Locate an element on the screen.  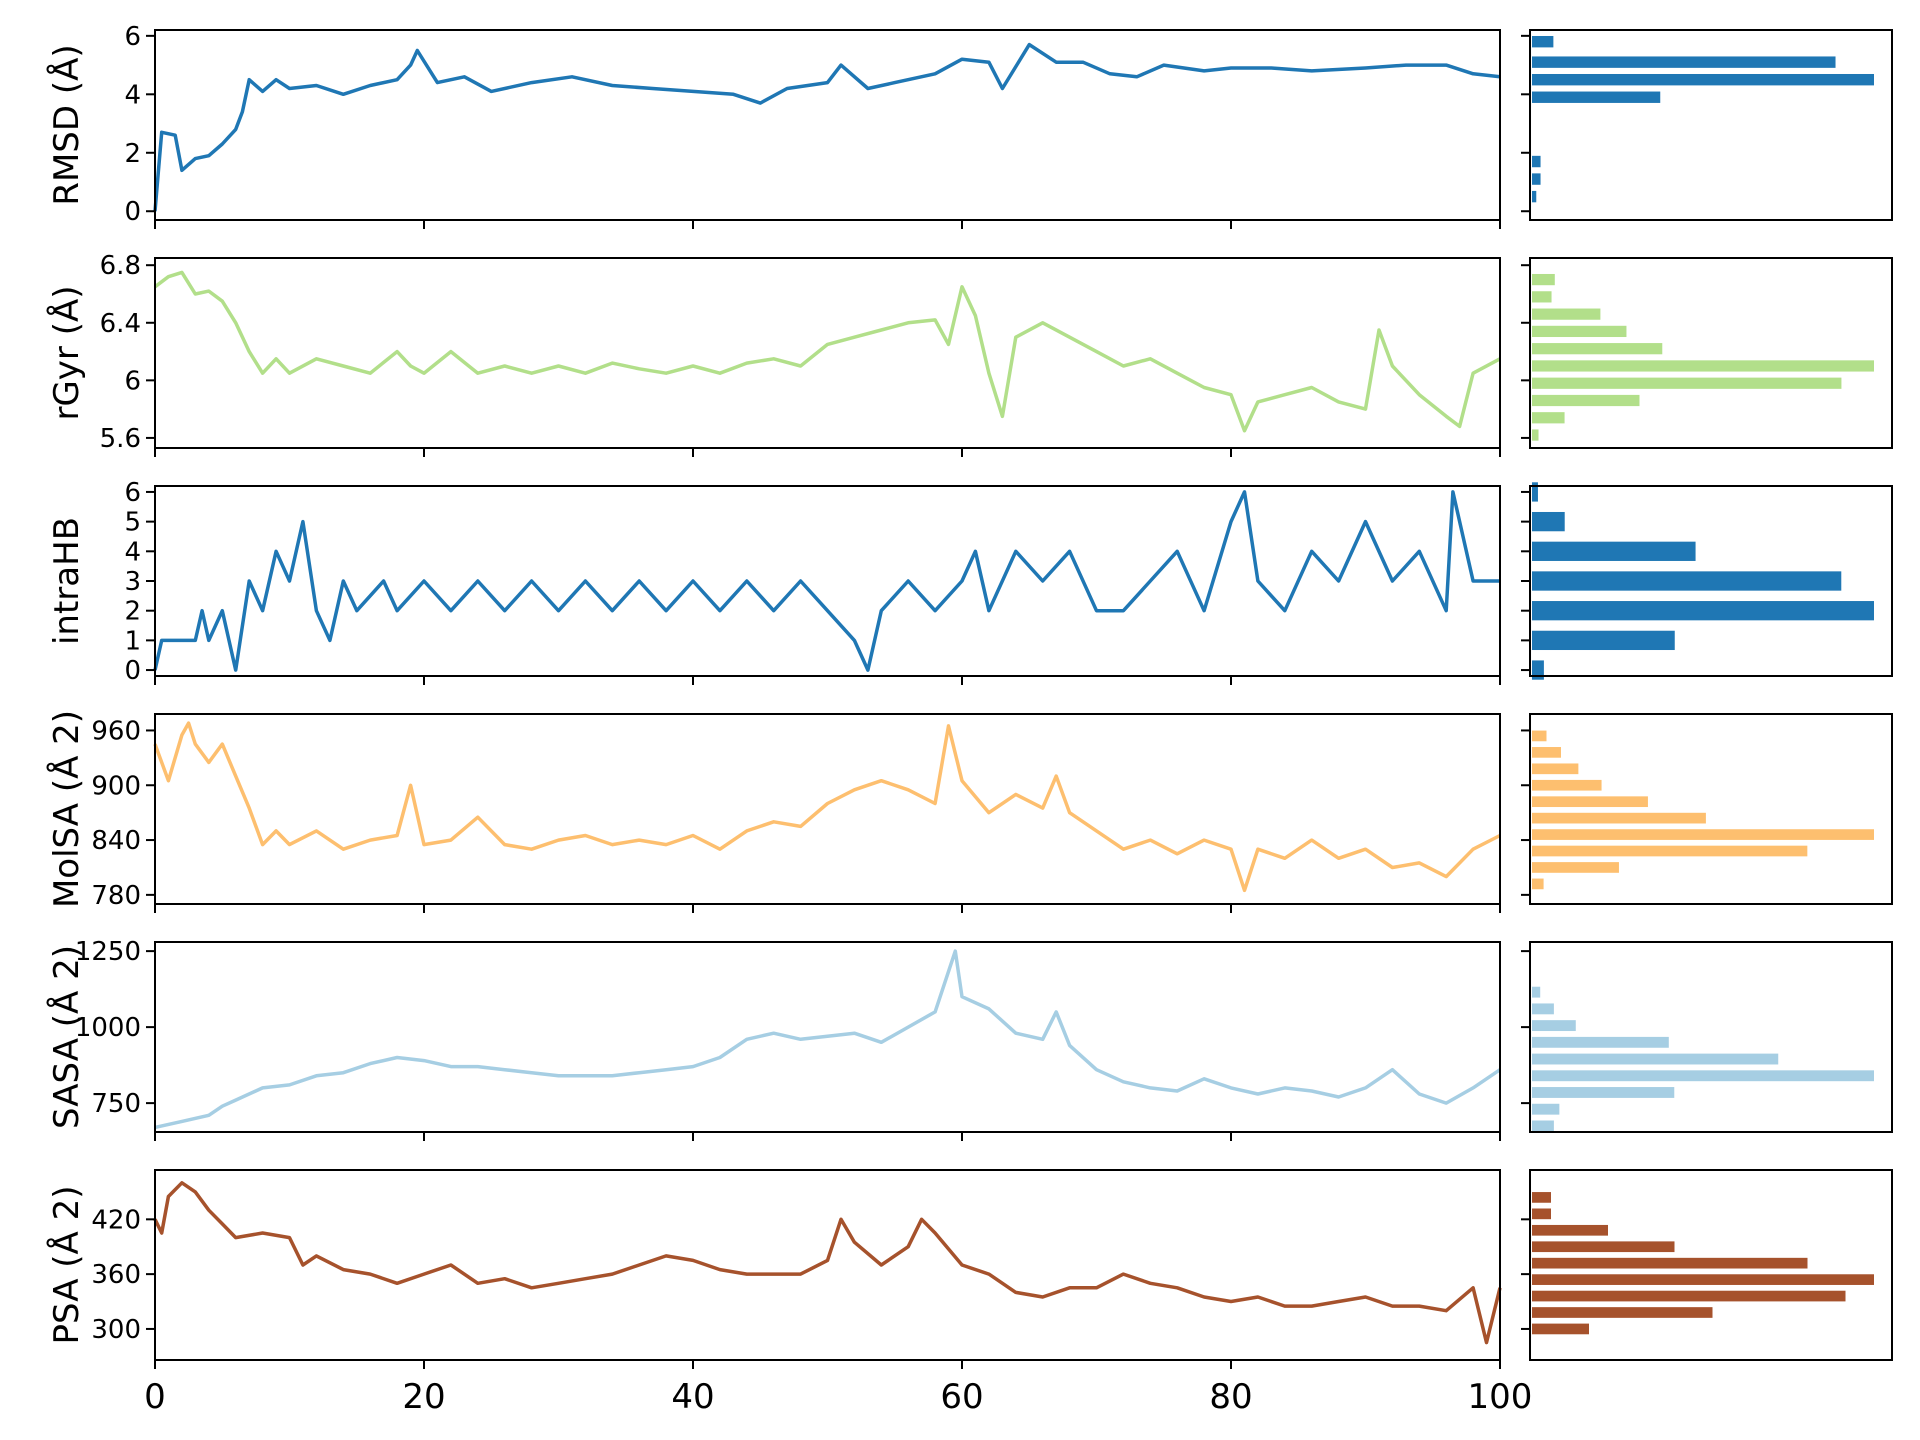
intrahb-series-line is located at coordinates (826, 581).